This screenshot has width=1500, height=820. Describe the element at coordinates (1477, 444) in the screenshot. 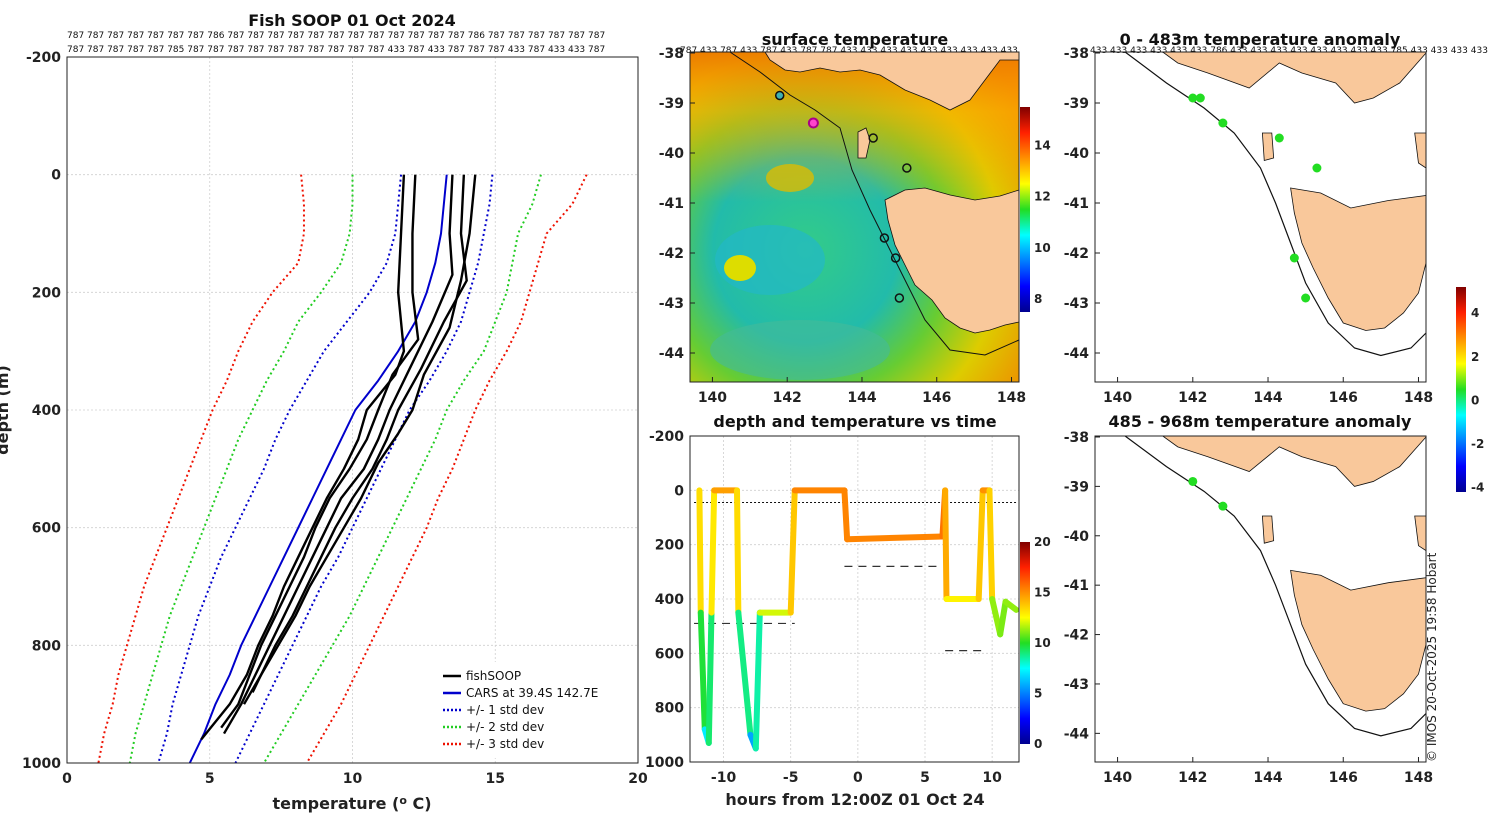

I see `anom-colorbar-label: -2` at that location.